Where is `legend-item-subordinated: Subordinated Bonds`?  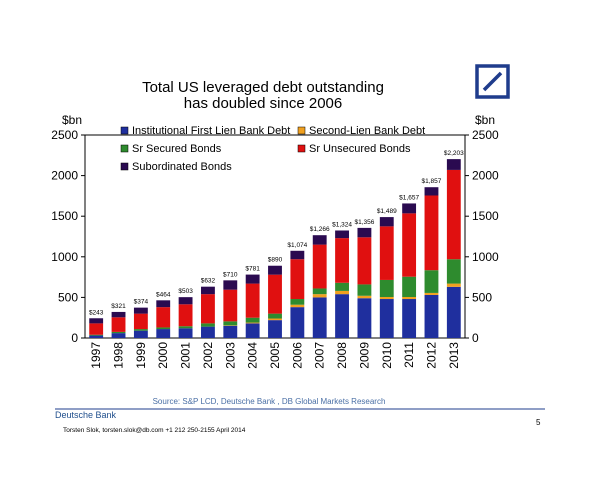
legend-item-subordinated: Subordinated Bonds is located at coordinates (176, 167).